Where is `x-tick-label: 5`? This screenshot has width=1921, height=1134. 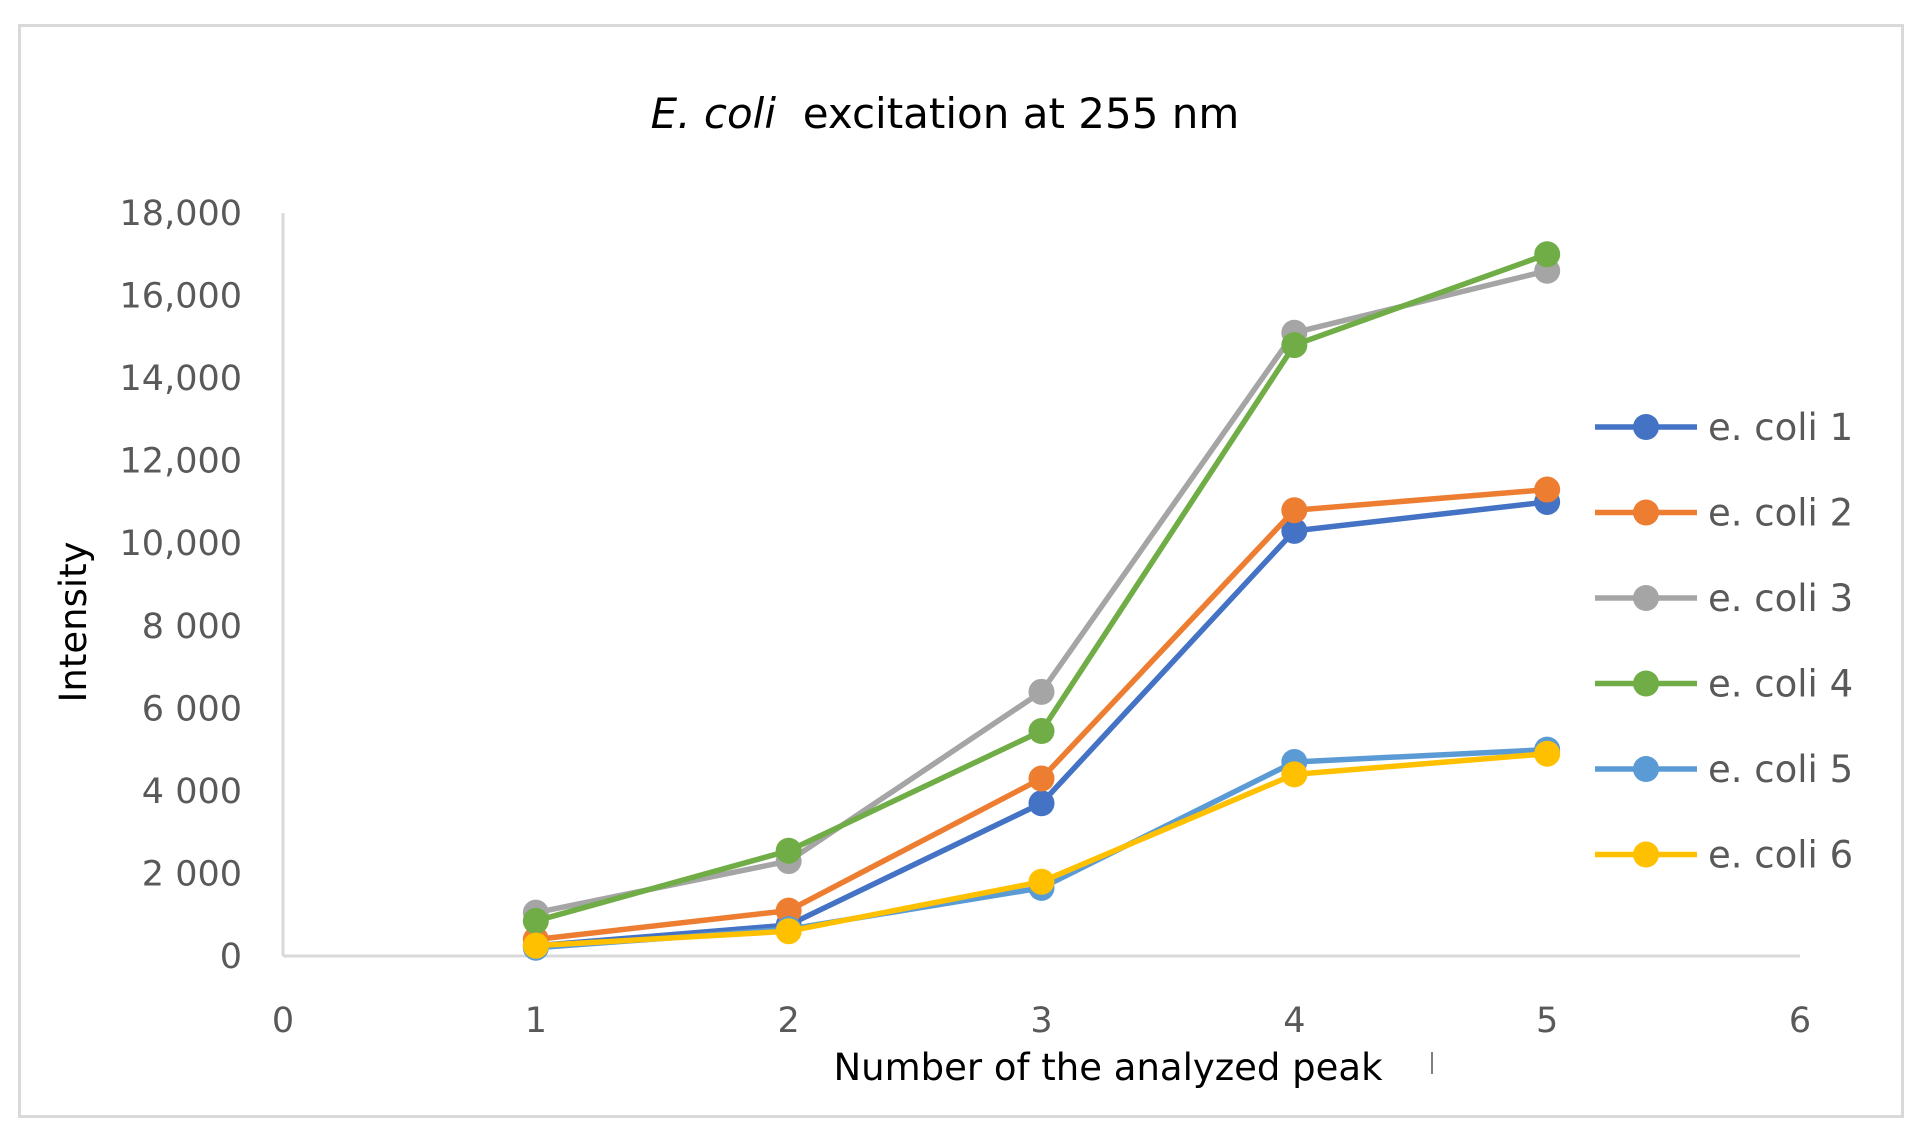 x-tick-label: 5 is located at coordinates (1547, 1021).